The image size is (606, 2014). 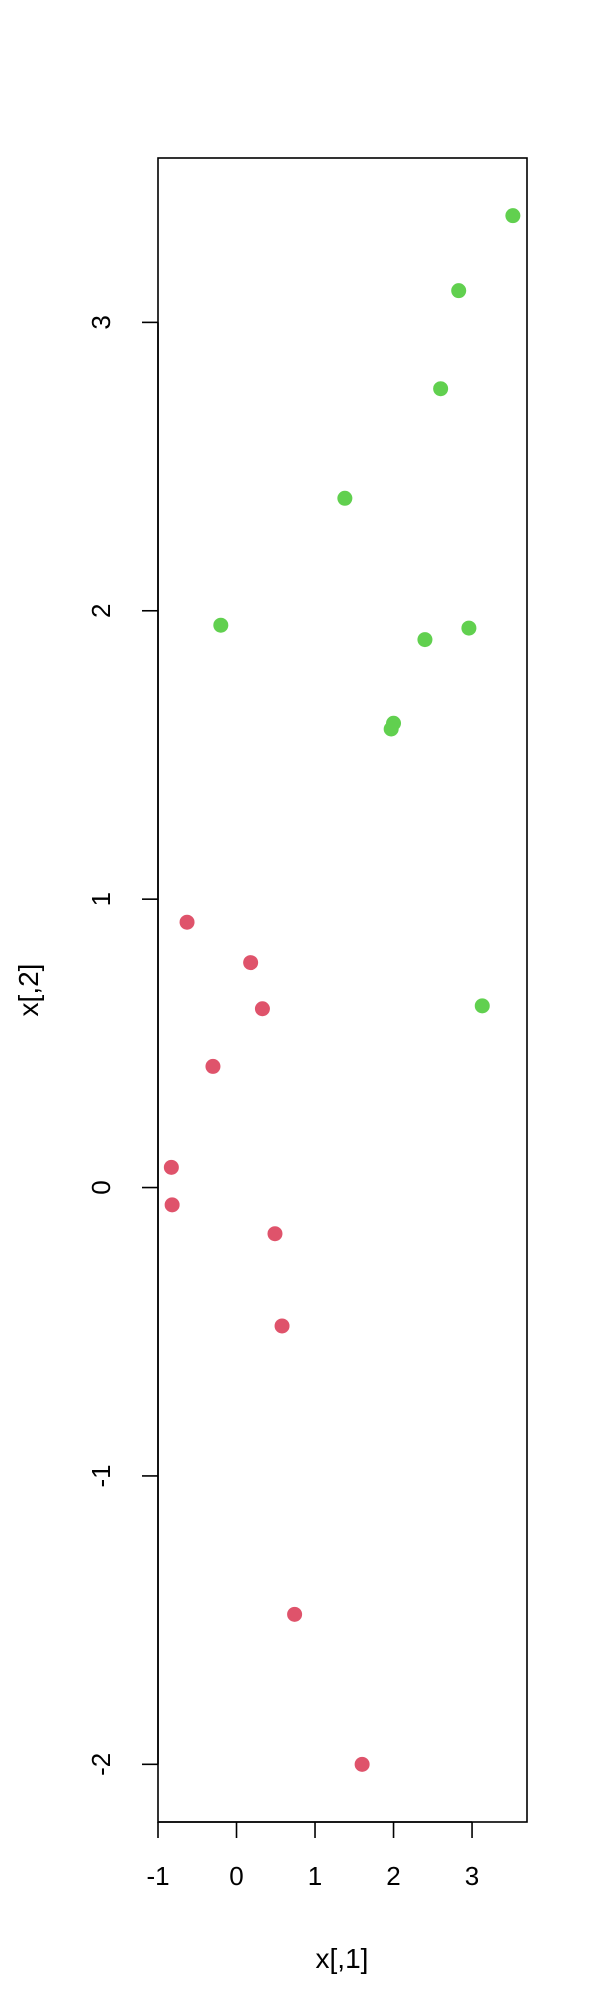 I want to click on y-tick-label: 0, so click(x=101, y=1187).